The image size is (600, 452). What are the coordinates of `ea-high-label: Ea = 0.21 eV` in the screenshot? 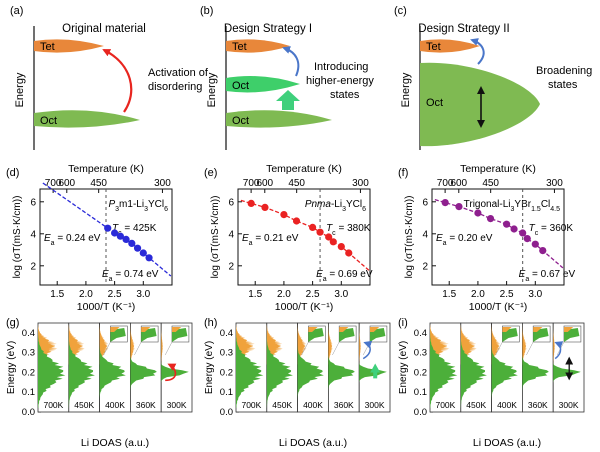 It's located at (270, 240).